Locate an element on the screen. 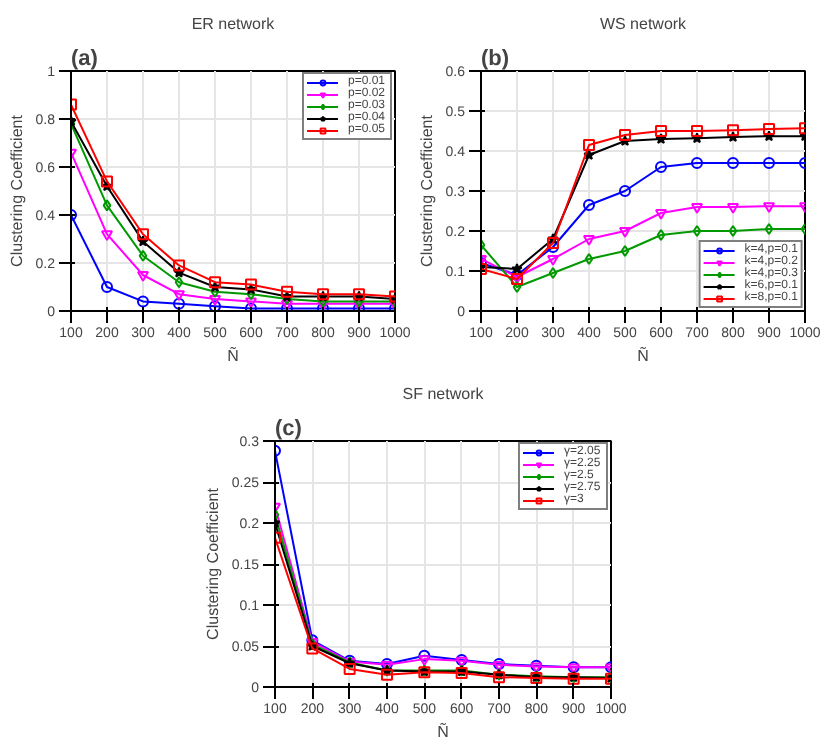 The image size is (826, 750). text: (c) is located at coordinates (289, 429).